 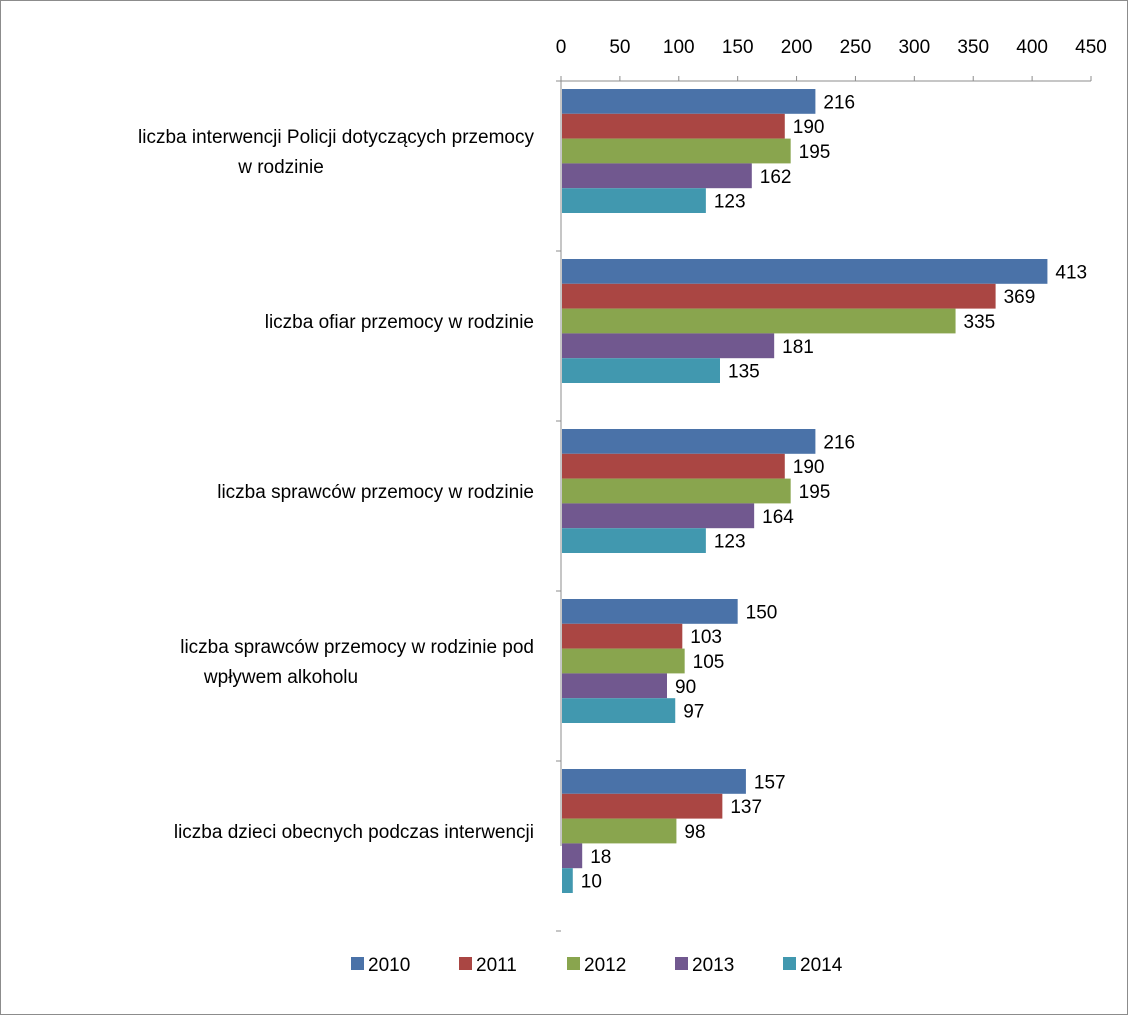 I want to click on data-label: 18, so click(x=600, y=857).